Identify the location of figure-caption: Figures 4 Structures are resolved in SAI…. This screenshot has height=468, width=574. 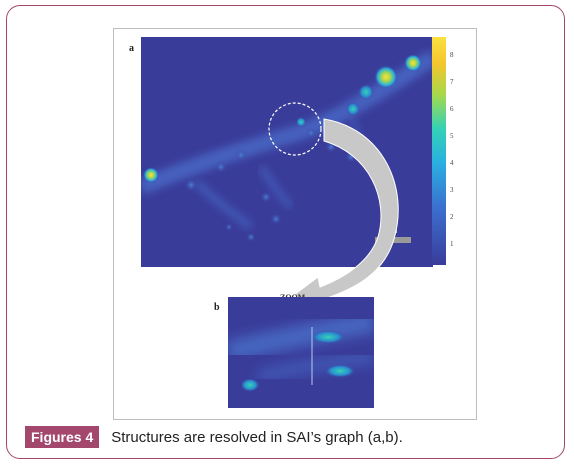
(214, 437).